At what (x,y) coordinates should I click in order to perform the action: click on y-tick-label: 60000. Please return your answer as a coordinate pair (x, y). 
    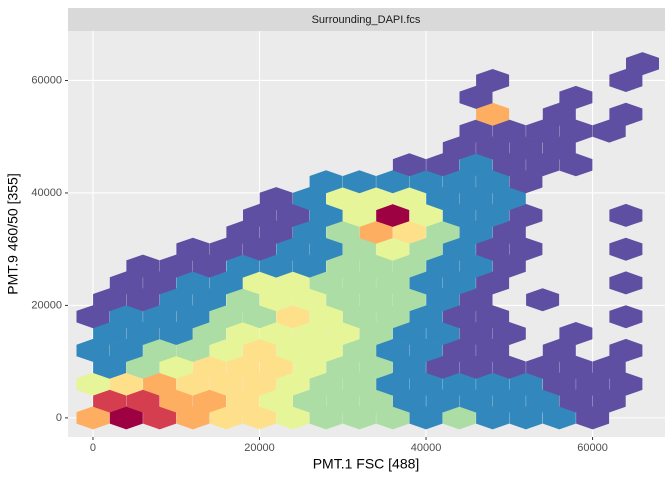
    Looking at the image, I should click on (46, 80).